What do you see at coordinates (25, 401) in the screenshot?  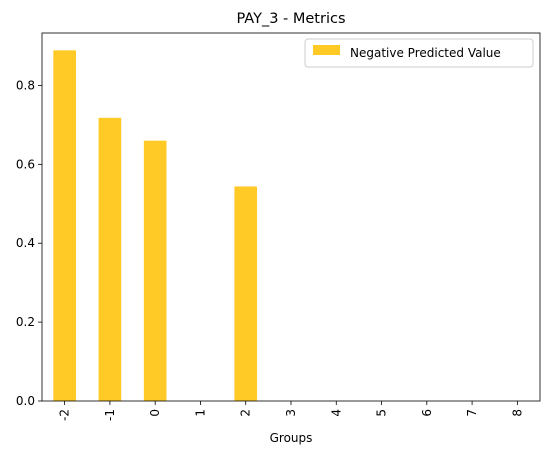 I see `y-tick-label: 0.0` at bounding box center [25, 401].